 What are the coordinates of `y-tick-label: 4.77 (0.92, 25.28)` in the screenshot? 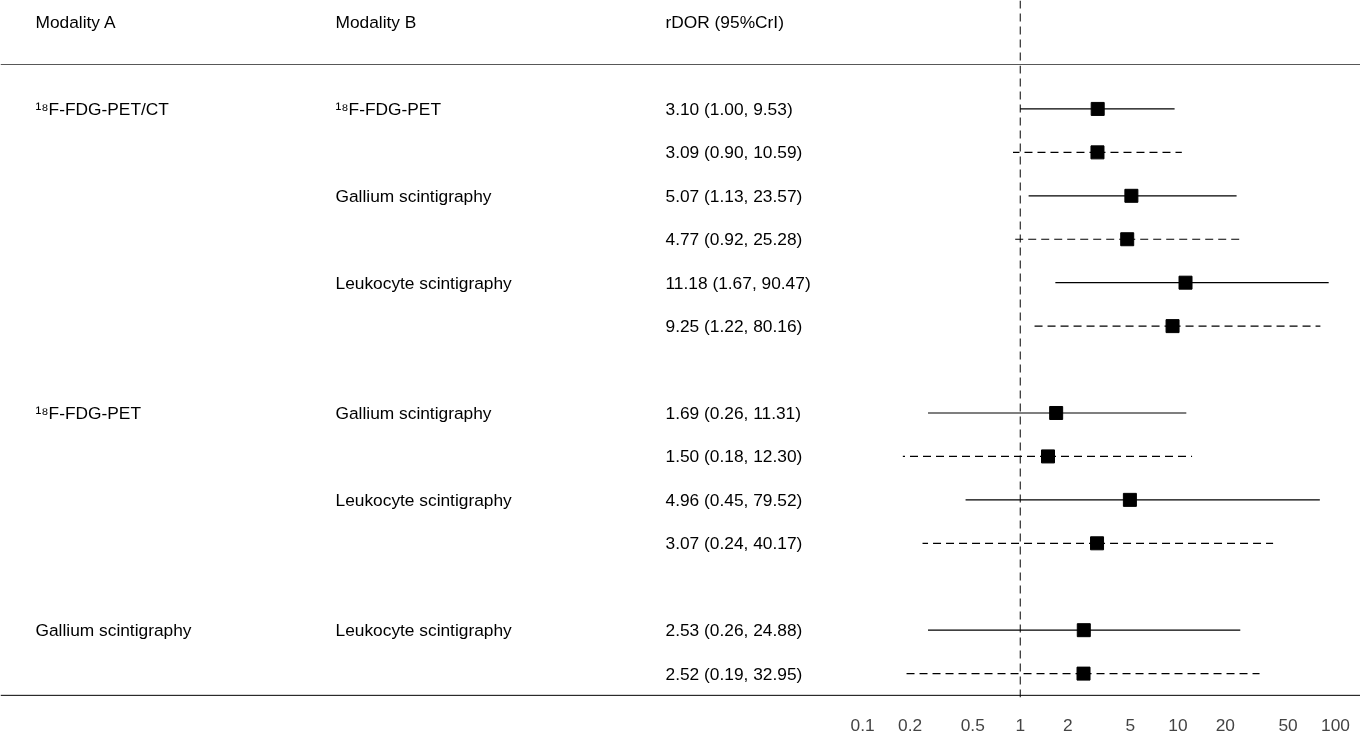 It's located at (734, 239).